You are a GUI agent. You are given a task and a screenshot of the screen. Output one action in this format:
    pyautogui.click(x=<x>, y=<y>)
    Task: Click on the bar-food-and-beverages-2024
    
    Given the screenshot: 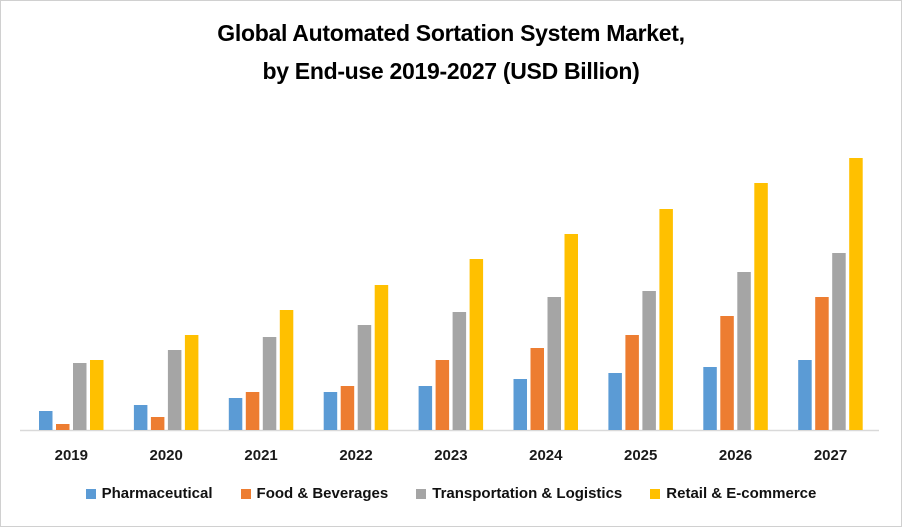 What is the action you would take?
    pyautogui.click(x=537, y=389)
    